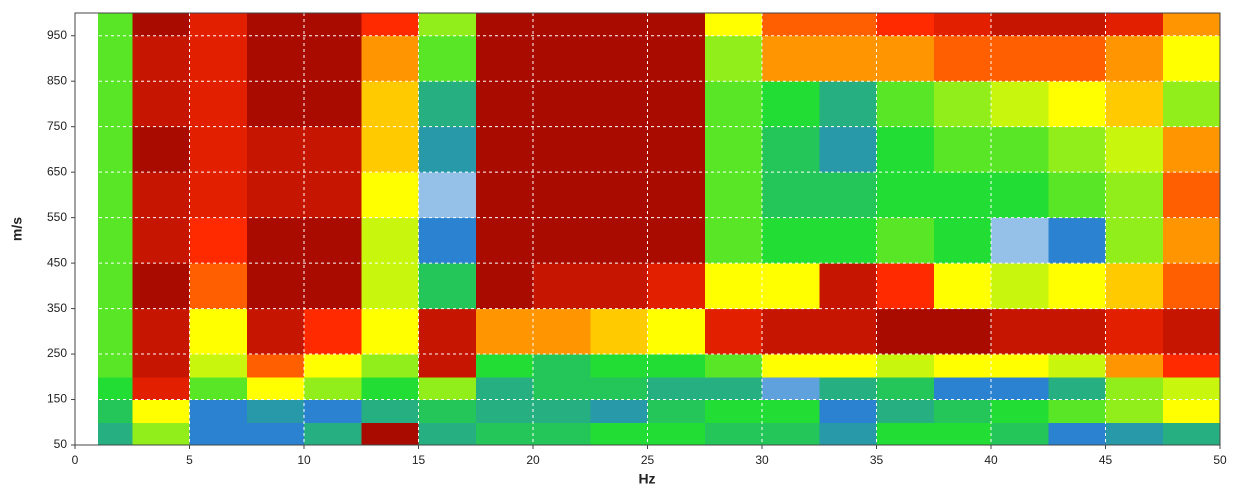 The width and height of the screenshot is (1236, 488). Describe the element at coordinates (57, 126) in the screenshot. I see `y-tick-label: 750` at that location.